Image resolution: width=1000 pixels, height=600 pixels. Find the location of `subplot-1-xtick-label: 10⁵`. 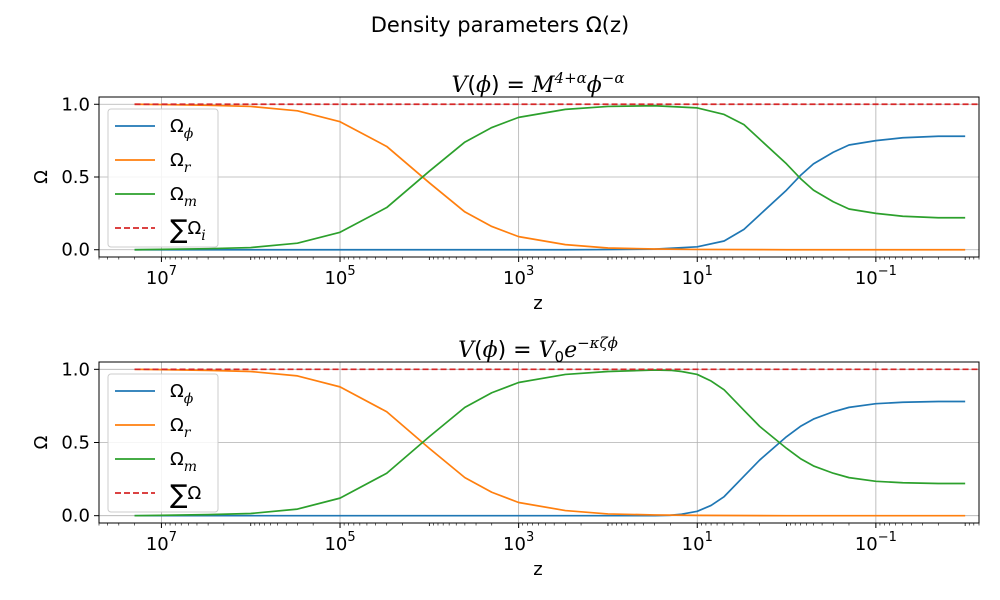

subplot-1-xtick-label: 10⁵ is located at coordinates (339, 276).